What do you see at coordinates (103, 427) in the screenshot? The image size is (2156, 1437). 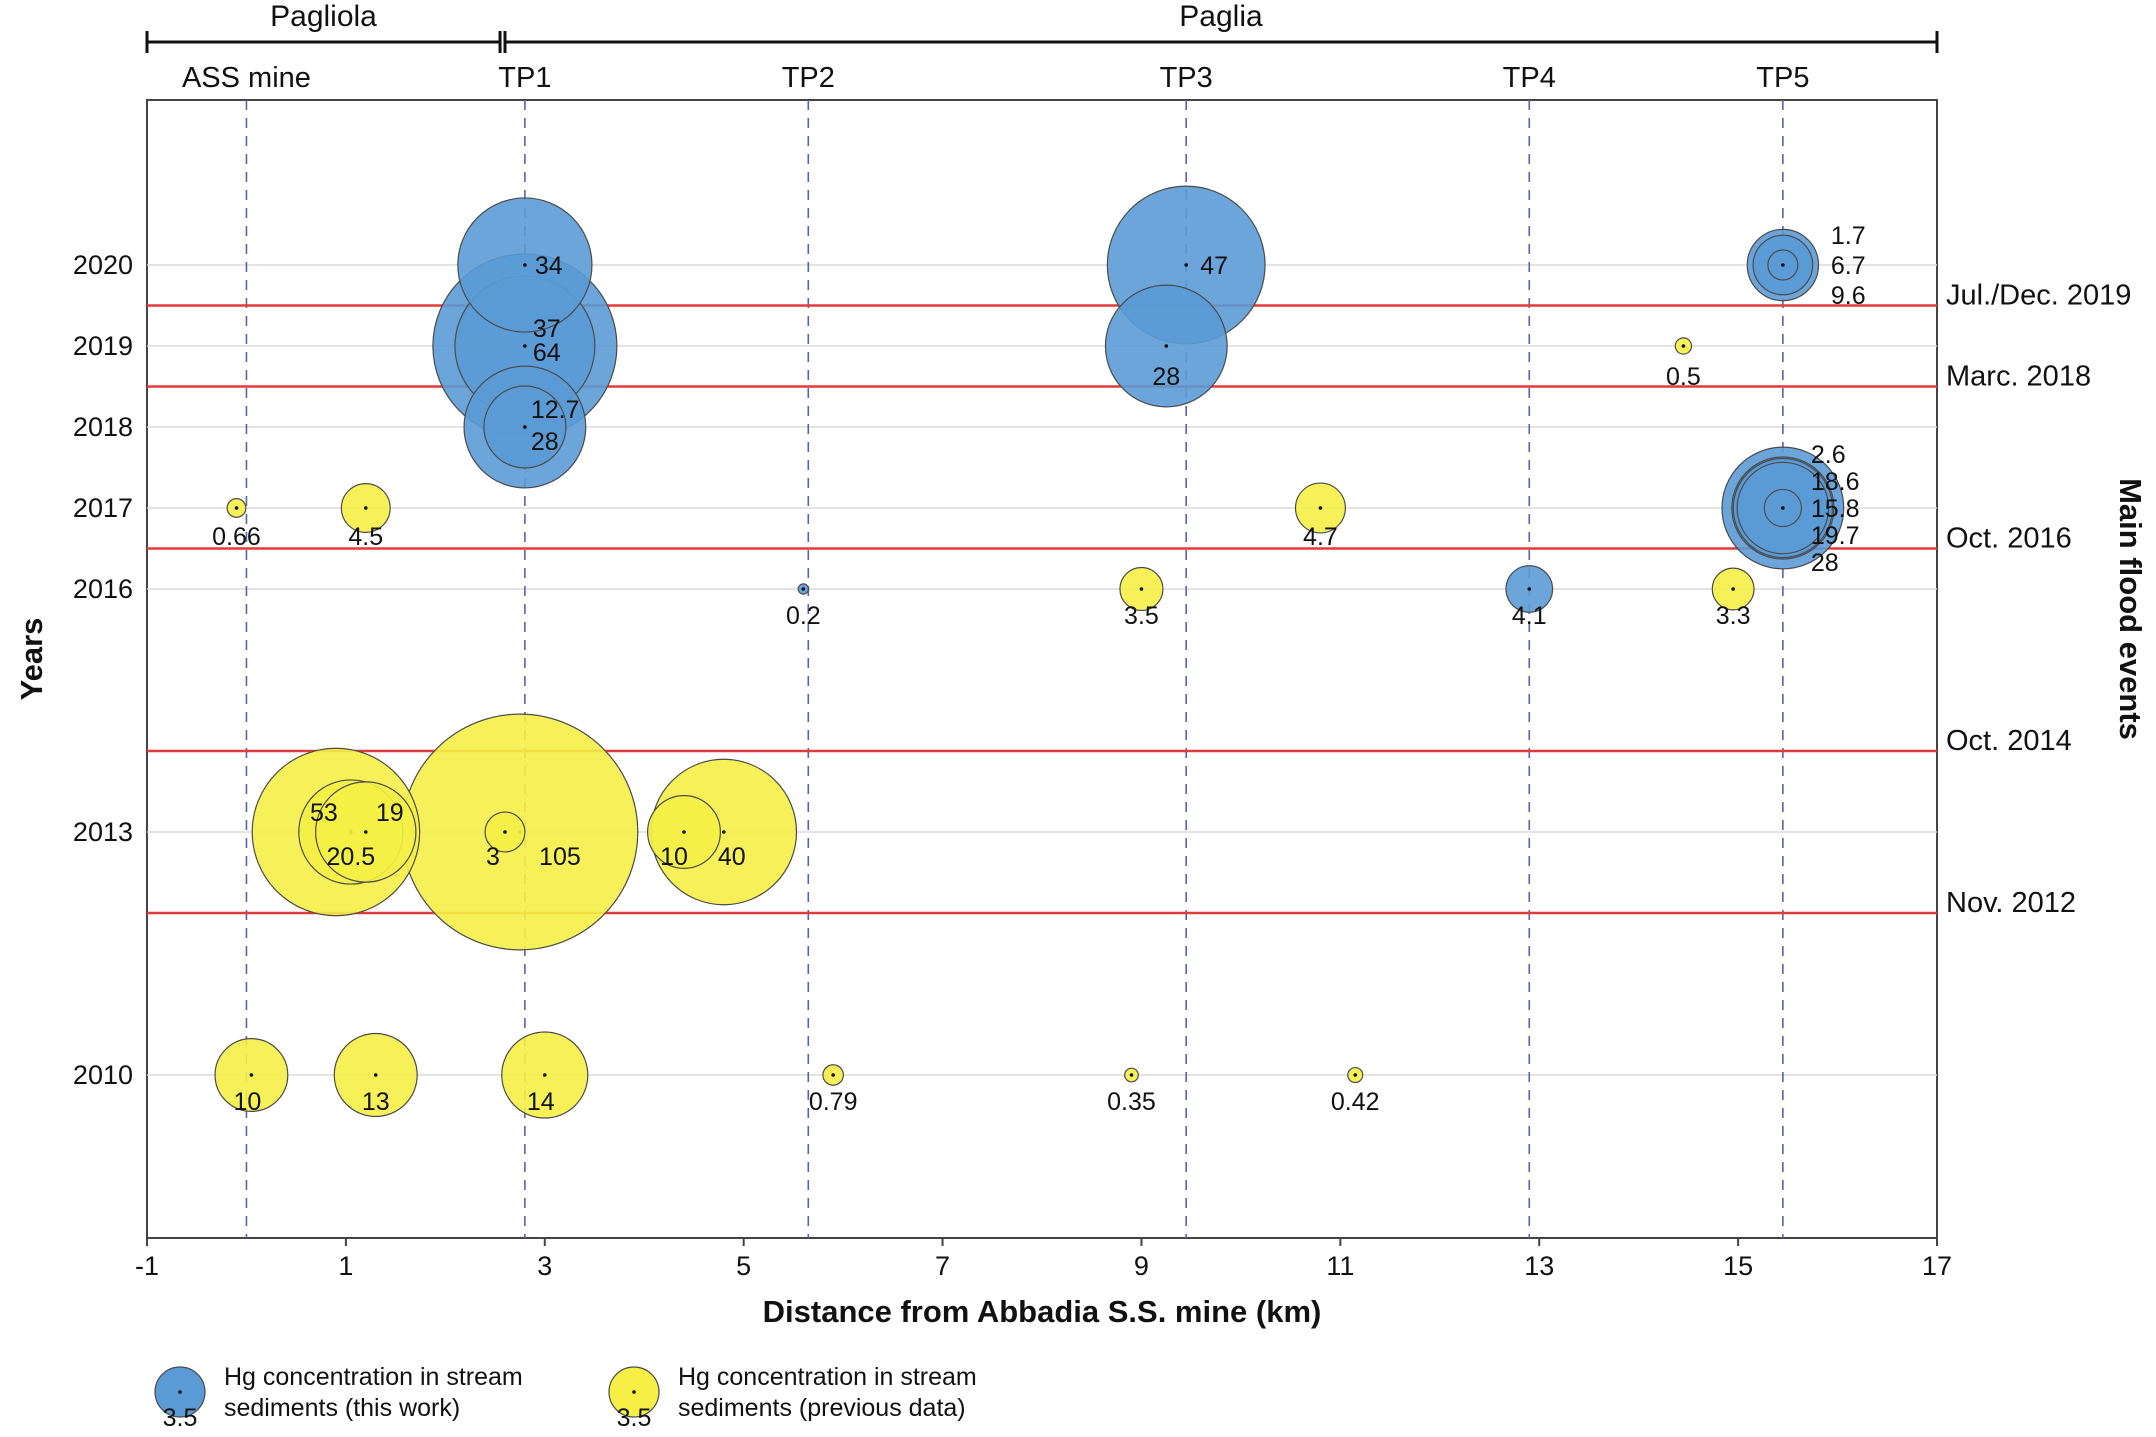 I see `y-tick-label: 2018` at bounding box center [103, 427].